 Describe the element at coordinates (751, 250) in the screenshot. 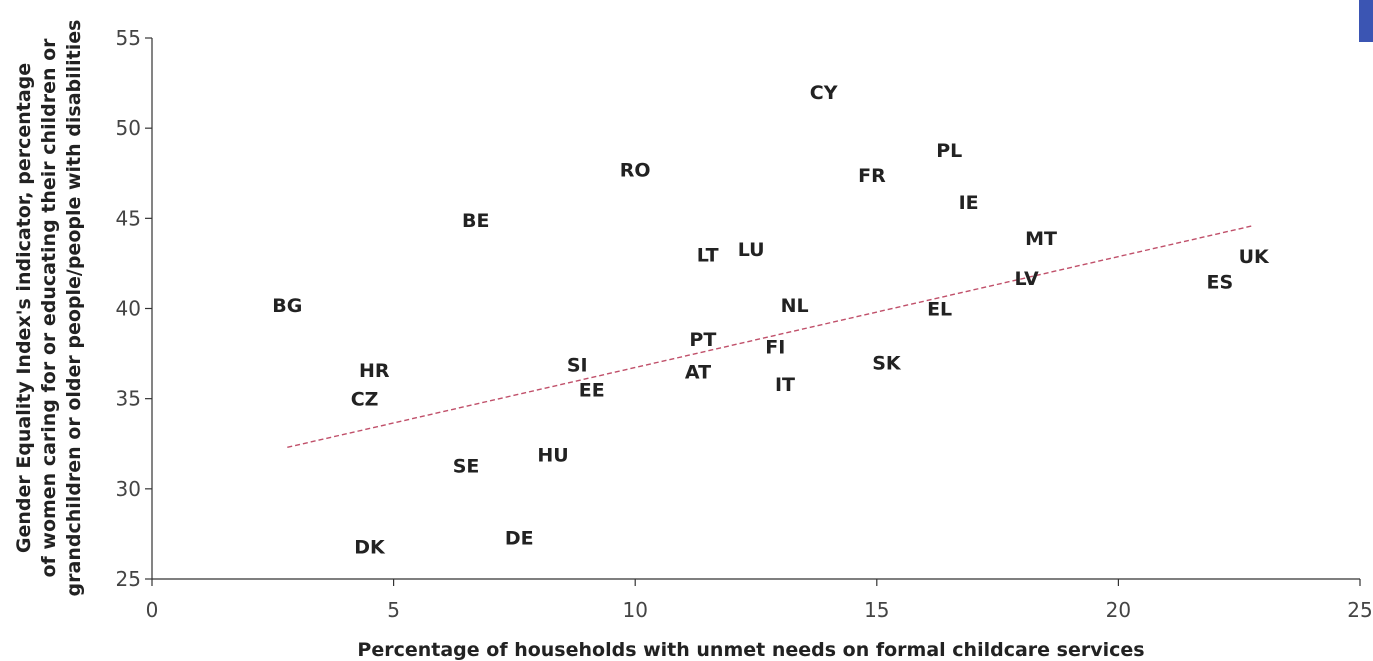

I see `point-label-lu: LU` at that location.